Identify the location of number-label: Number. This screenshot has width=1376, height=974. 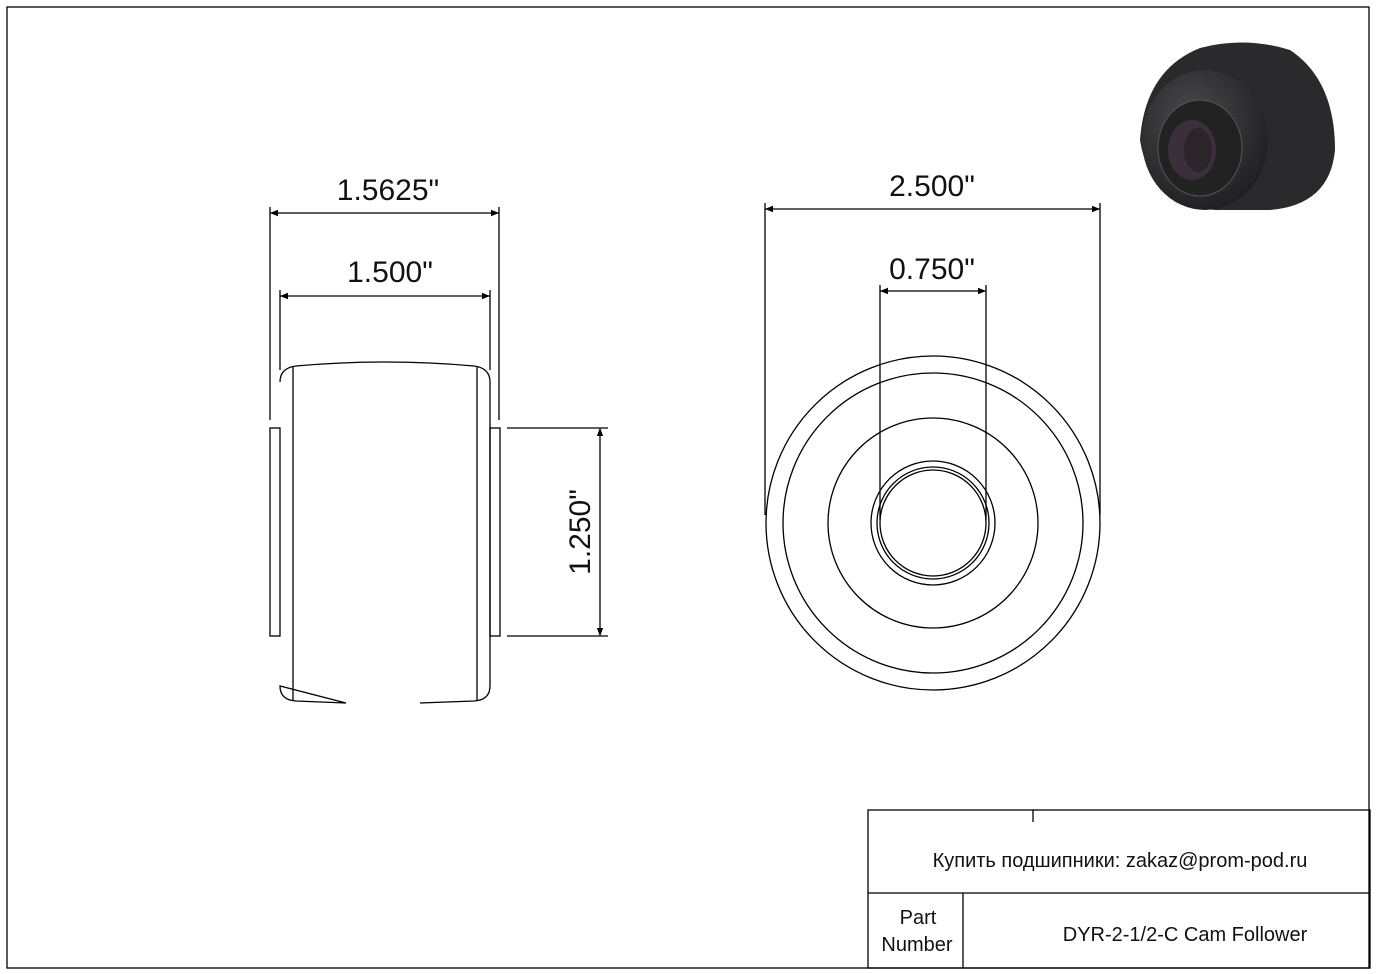
(916, 945).